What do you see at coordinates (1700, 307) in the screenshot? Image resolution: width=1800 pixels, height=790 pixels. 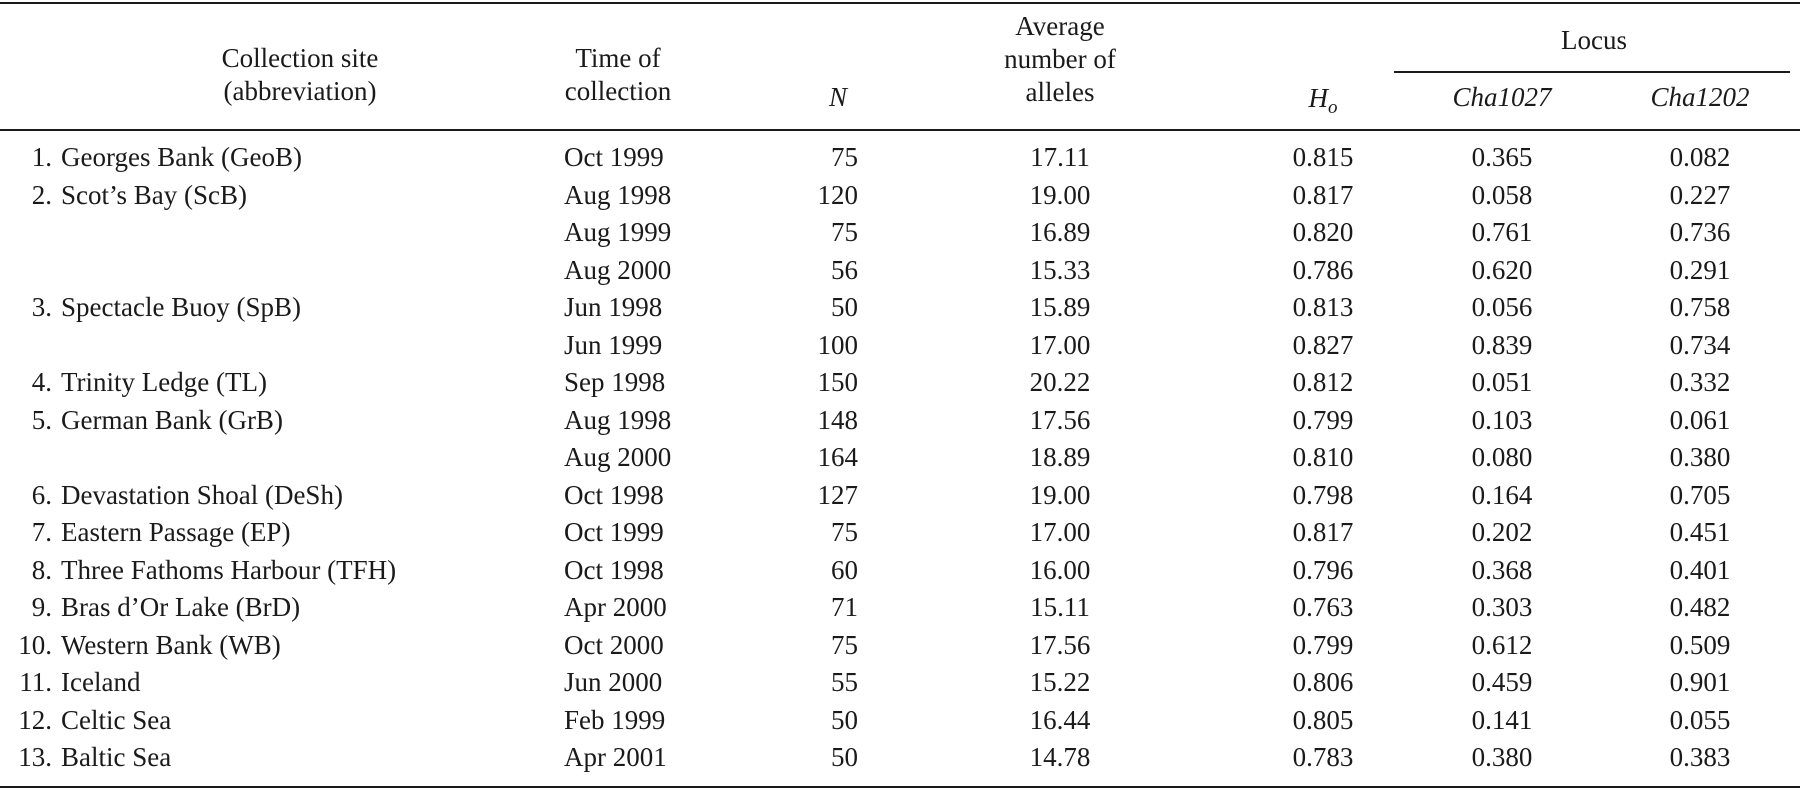 I see `cha1202-cell: 0.758` at bounding box center [1700, 307].